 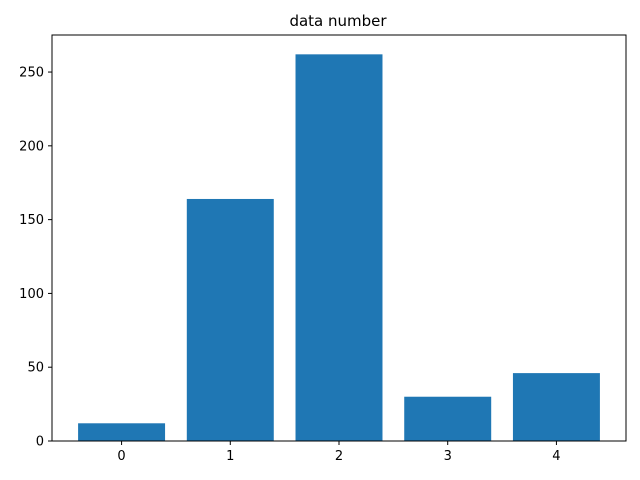 I want to click on chart-title: data number, so click(x=338, y=21).